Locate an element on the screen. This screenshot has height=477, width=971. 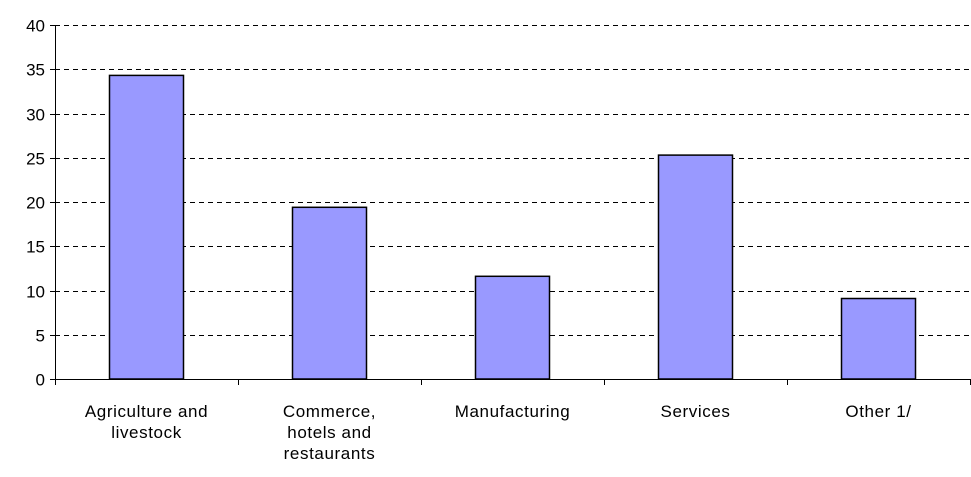
x-category-label: Services is located at coordinates (696, 411).